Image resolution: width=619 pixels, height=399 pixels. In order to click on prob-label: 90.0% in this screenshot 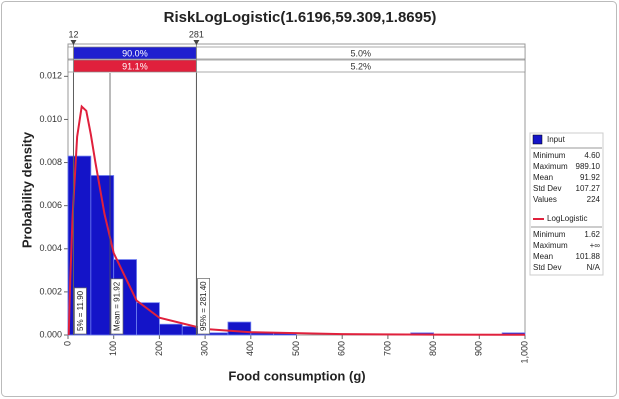, I will do `click(135, 53)`.